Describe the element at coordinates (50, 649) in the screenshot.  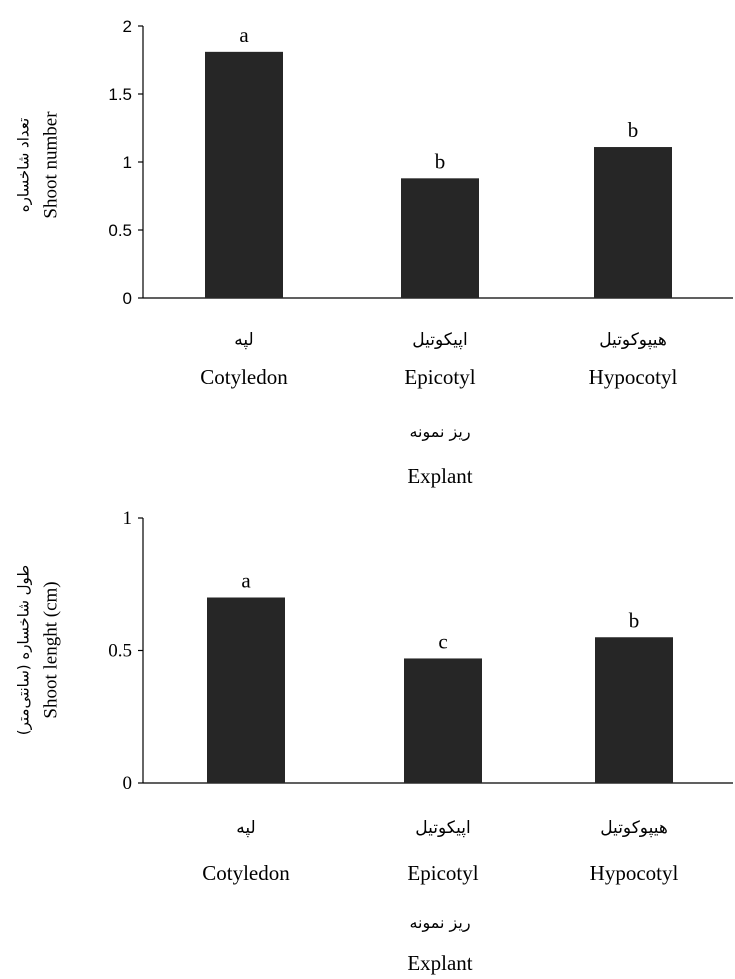
I see `chart2-y-axis-title: Shoot lenght (cm)` at that location.